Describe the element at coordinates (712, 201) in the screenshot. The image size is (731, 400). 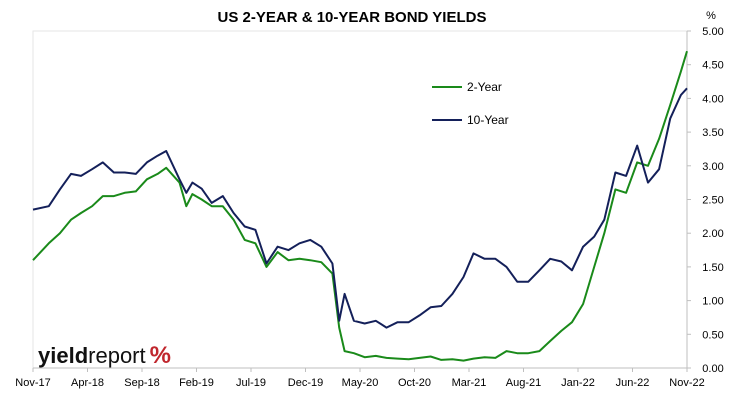
I see `y-tick-label: 2.50` at that location.